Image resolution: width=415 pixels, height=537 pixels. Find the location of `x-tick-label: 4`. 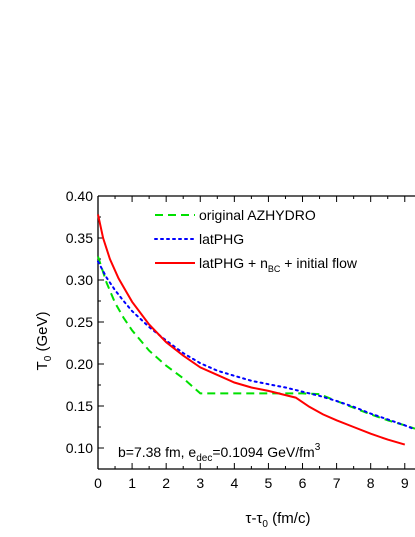

x-tick-label: 4 is located at coordinates (234, 483).